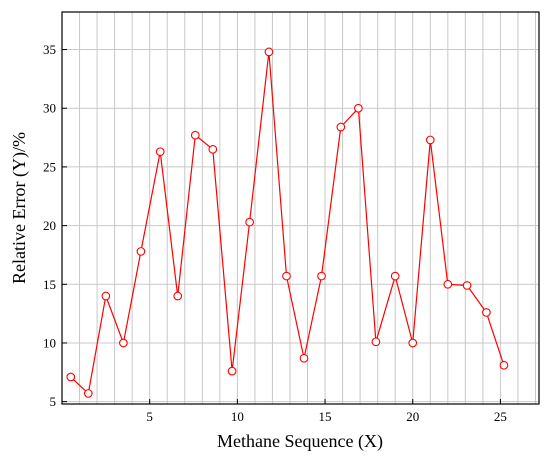  I want to click on y-tick-label: 20, so click(49, 225).